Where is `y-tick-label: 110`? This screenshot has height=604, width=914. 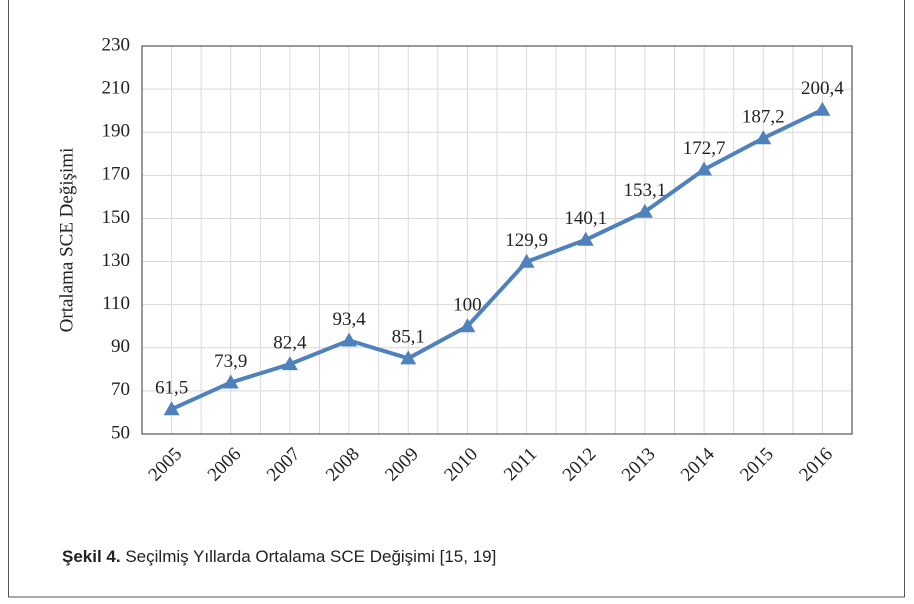
y-tick-label: 110 is located at coordinates (116, 303).